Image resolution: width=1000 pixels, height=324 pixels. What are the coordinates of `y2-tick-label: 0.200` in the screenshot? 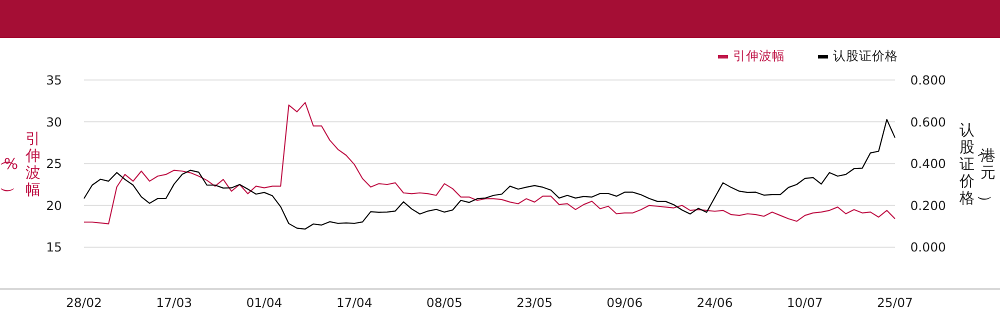 It's located at (928, 205).